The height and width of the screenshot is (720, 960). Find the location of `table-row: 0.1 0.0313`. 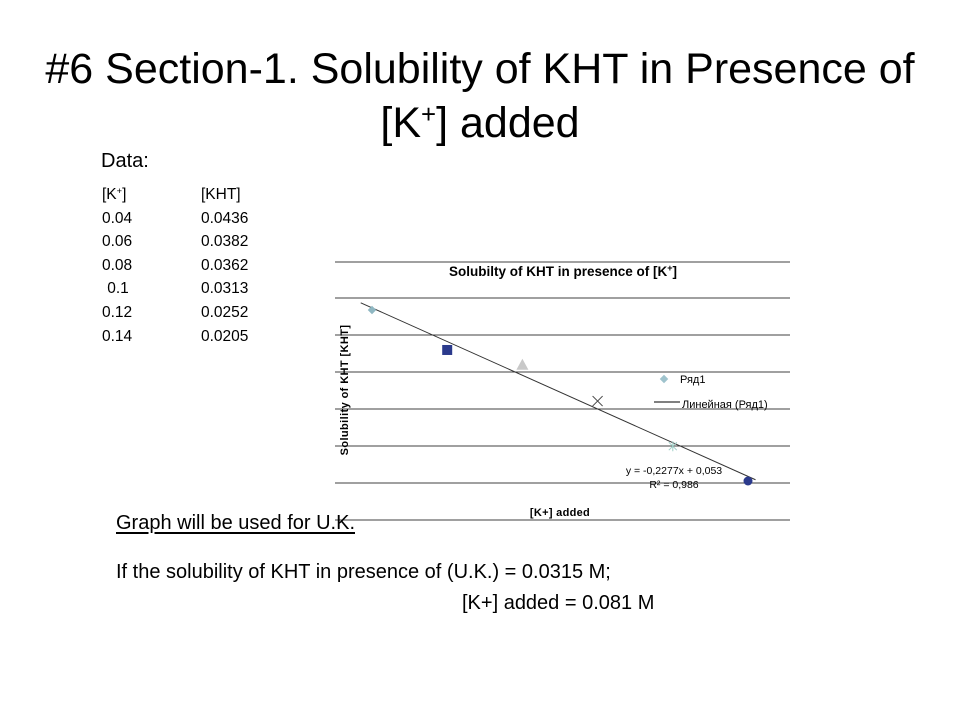

table-row: 0.1 0.0313 is located at coordinates (191, 289).